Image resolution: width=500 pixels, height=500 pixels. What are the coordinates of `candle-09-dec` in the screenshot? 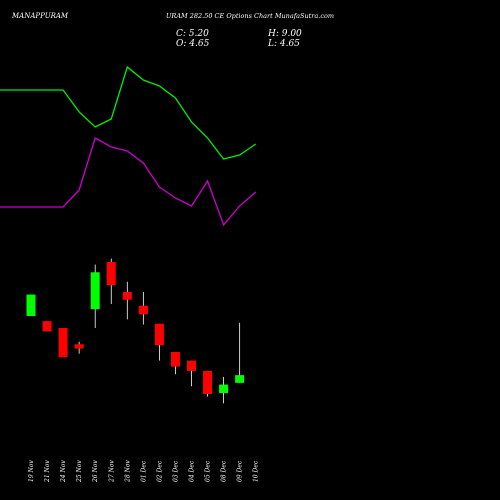 It's located at (240, 352).